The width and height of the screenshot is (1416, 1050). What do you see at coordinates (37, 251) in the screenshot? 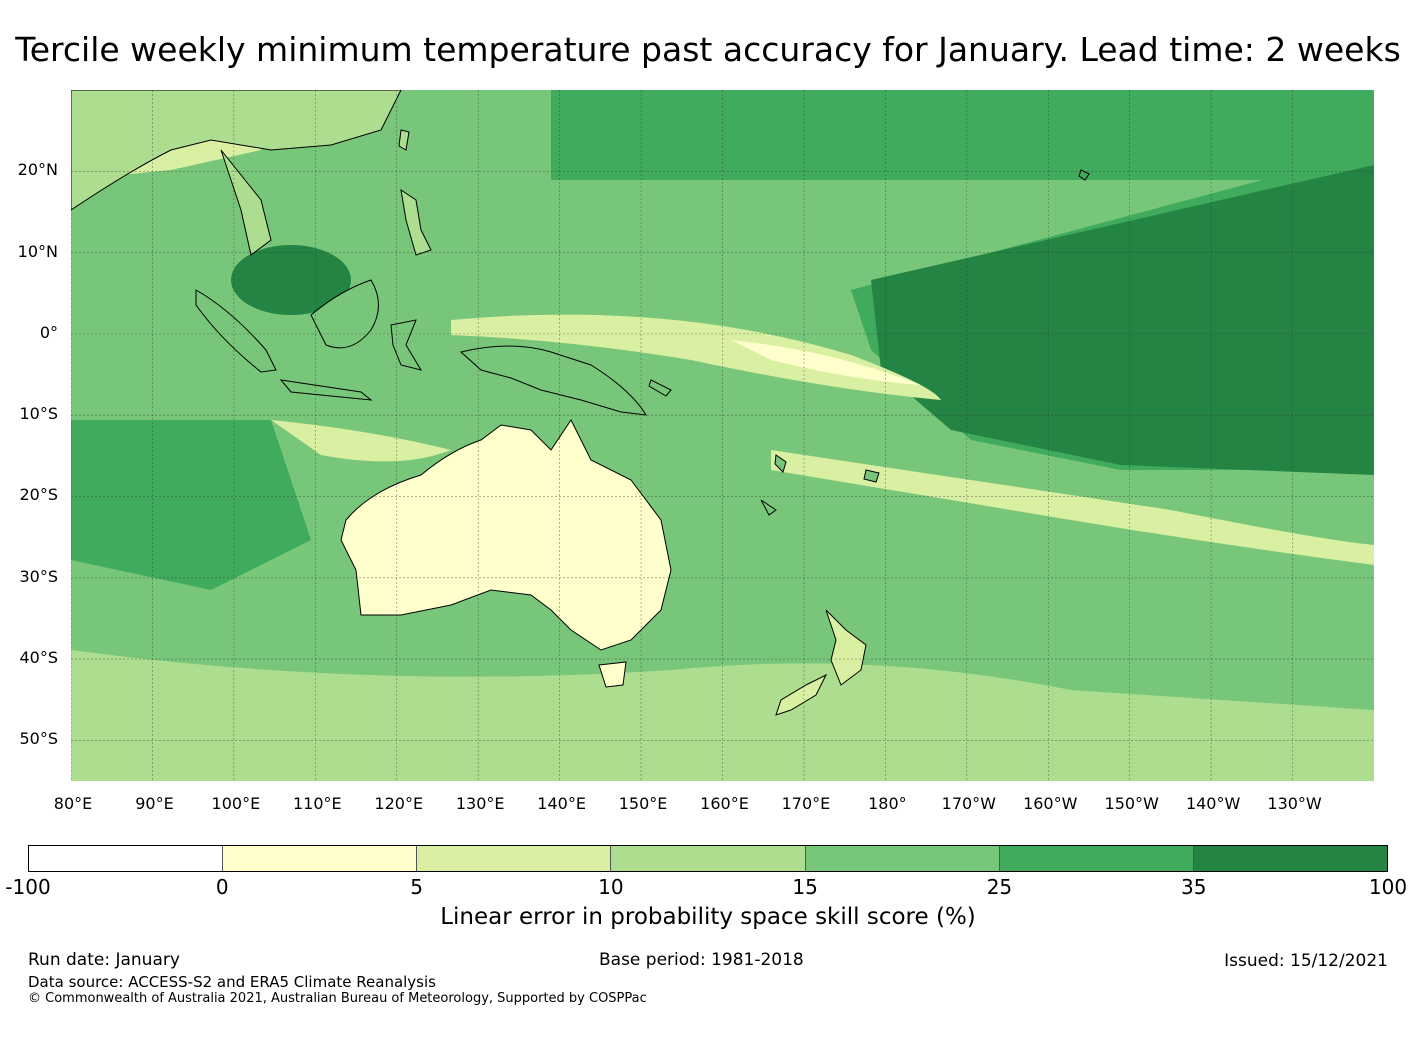
I see `latitude-label: 10°N` at bounding box center [37, 251].